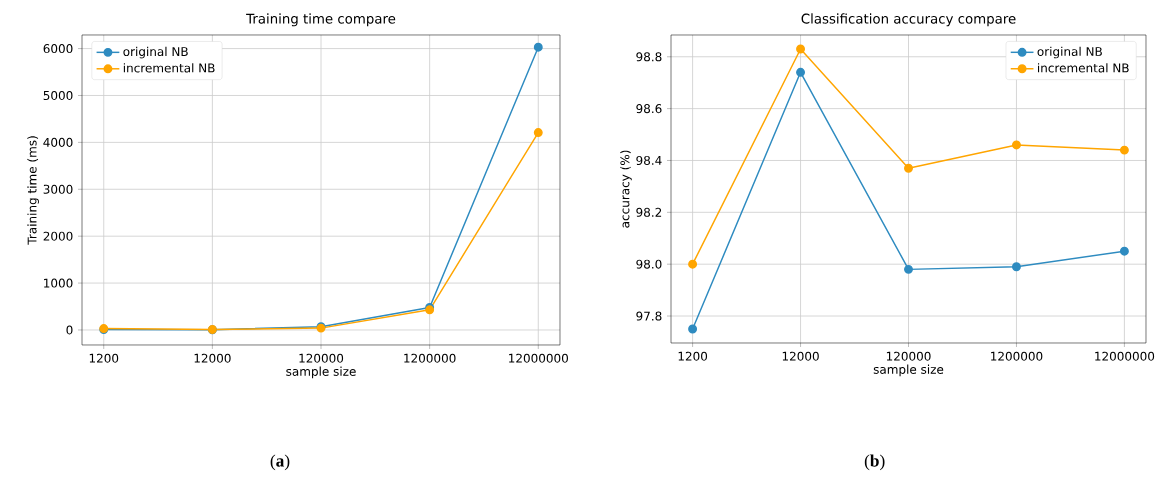 The width and height of the screenshot is (1163, 477). I want to click on text: (b), so click(874, 462).